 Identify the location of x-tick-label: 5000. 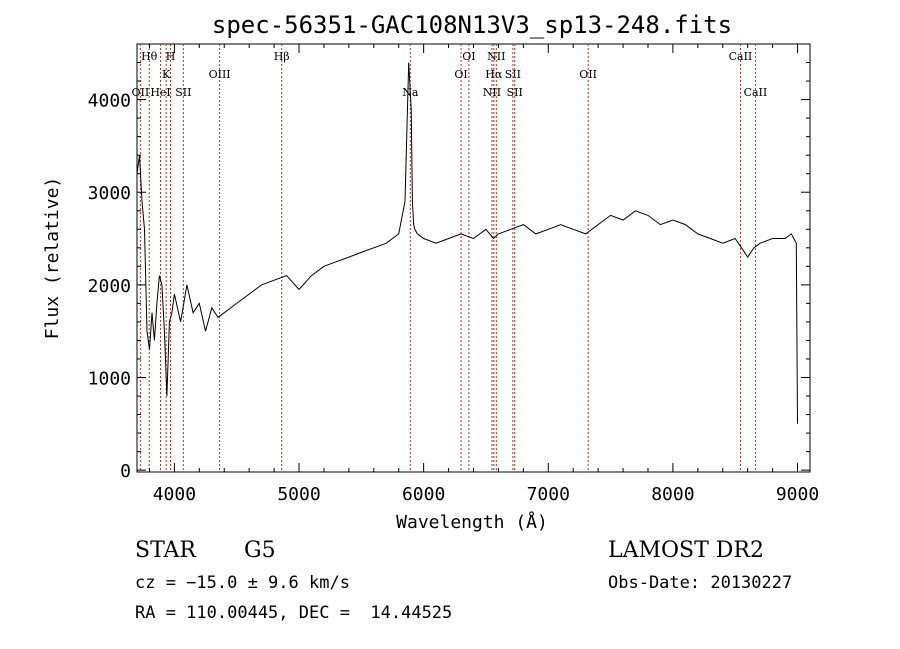
(298, 494).